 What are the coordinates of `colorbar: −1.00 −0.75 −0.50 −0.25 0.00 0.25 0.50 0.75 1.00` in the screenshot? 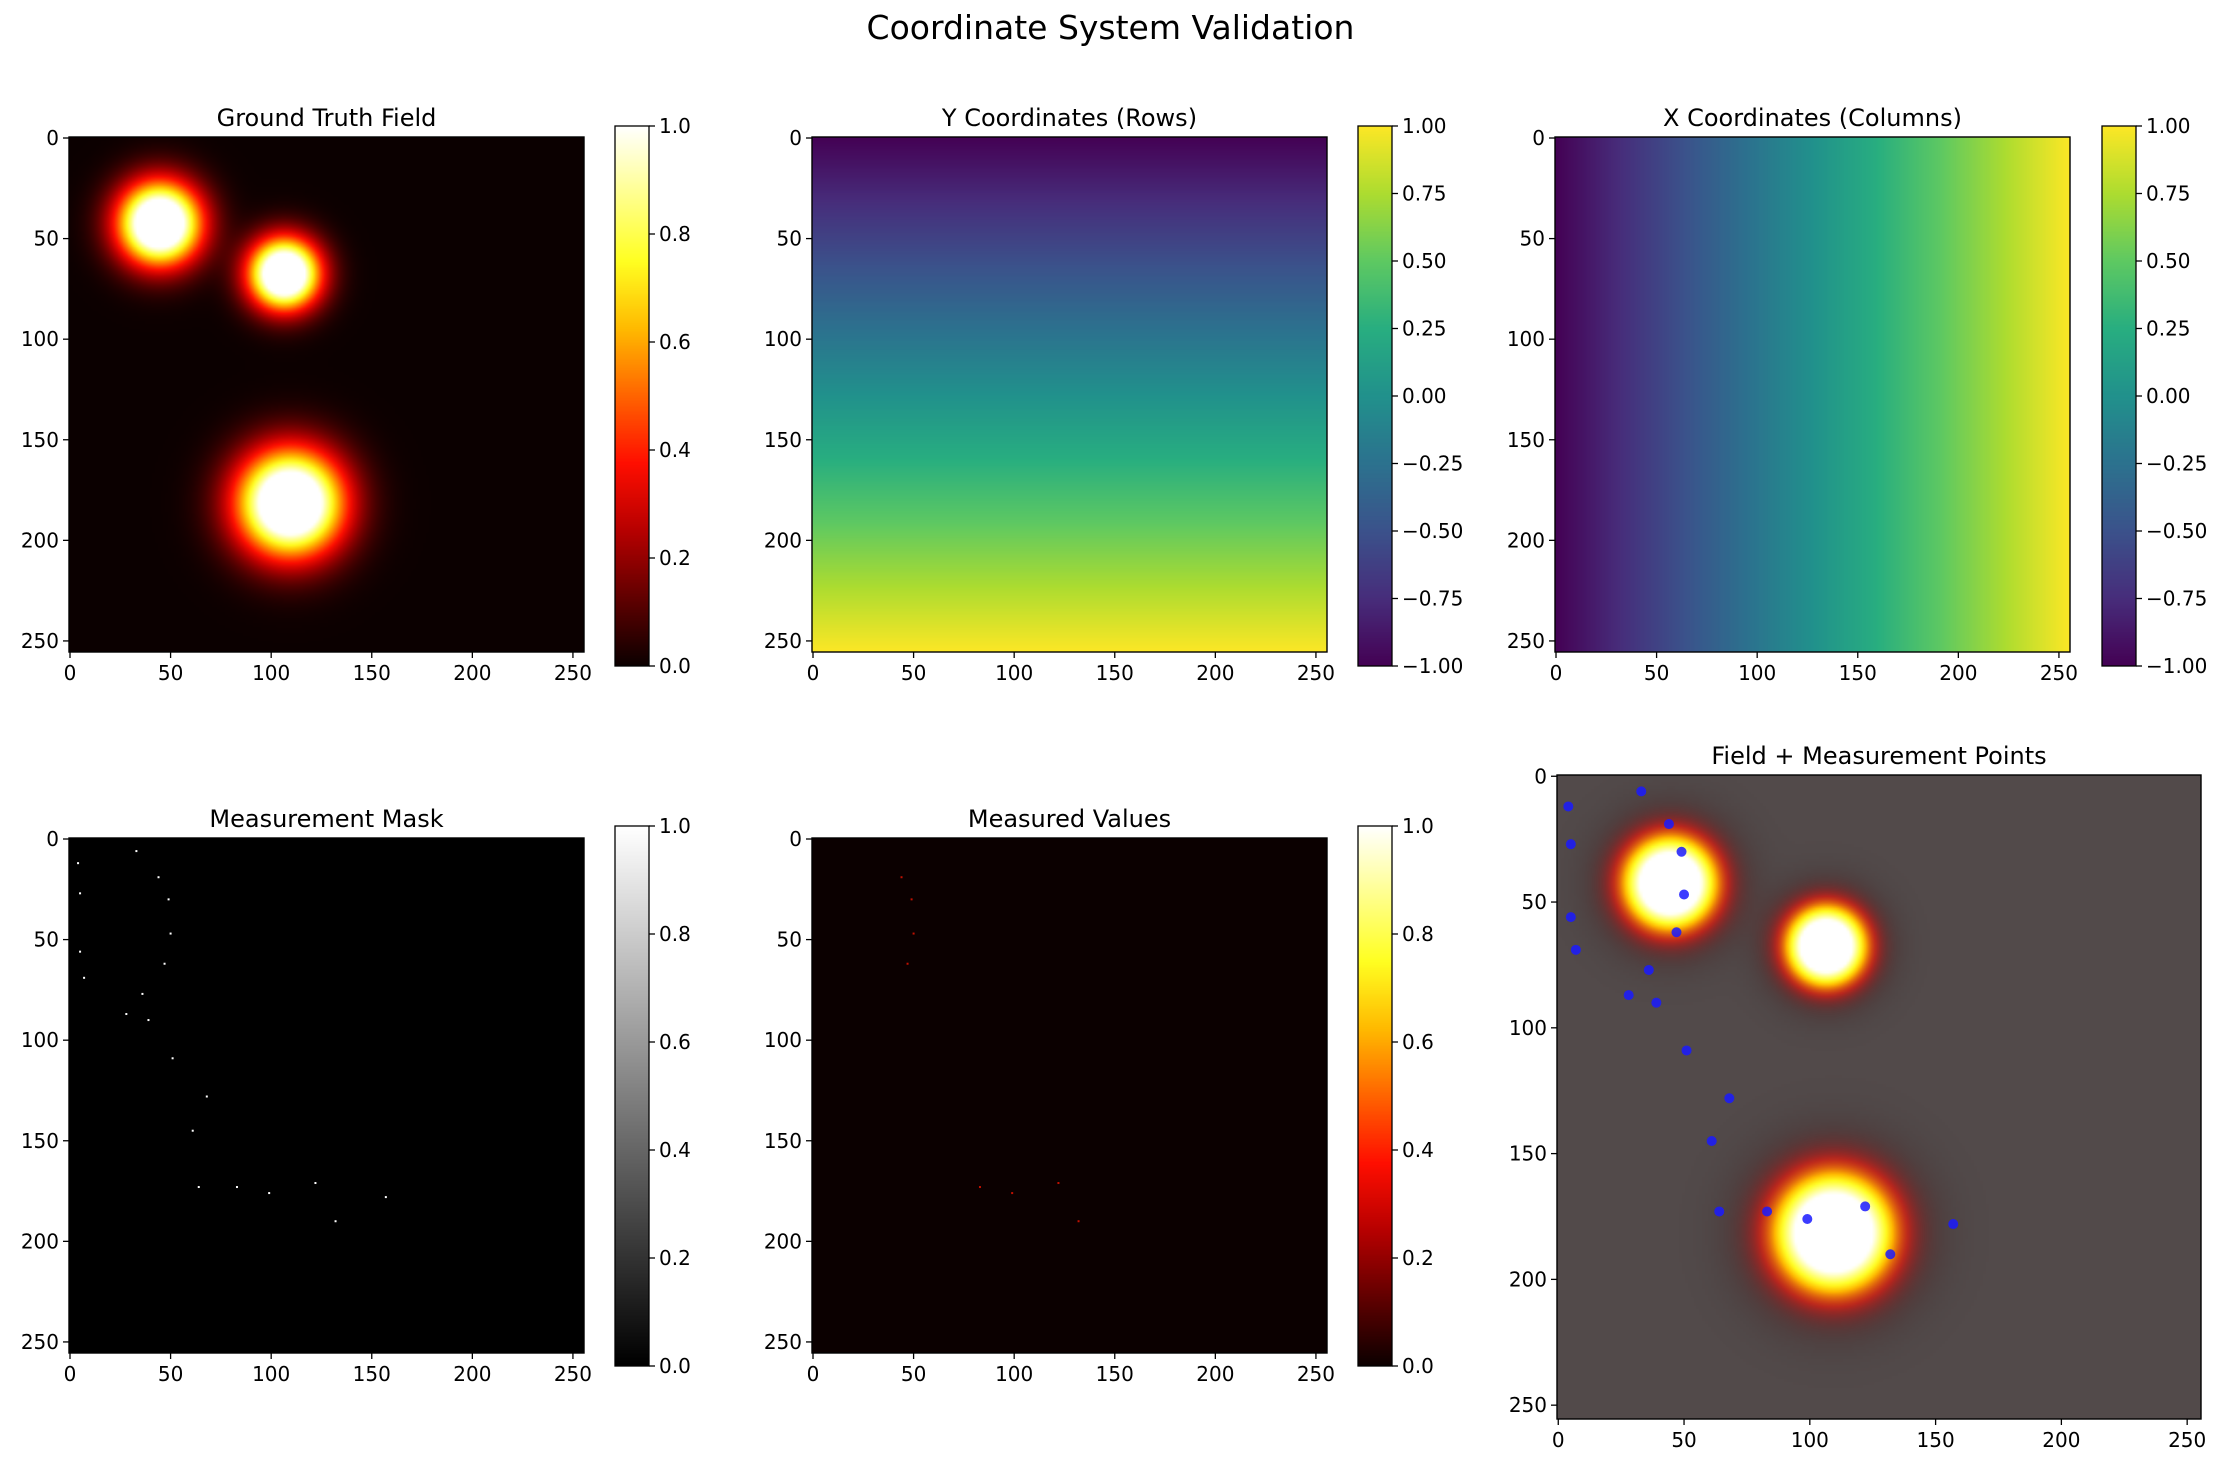 It's located at (2154, 396).